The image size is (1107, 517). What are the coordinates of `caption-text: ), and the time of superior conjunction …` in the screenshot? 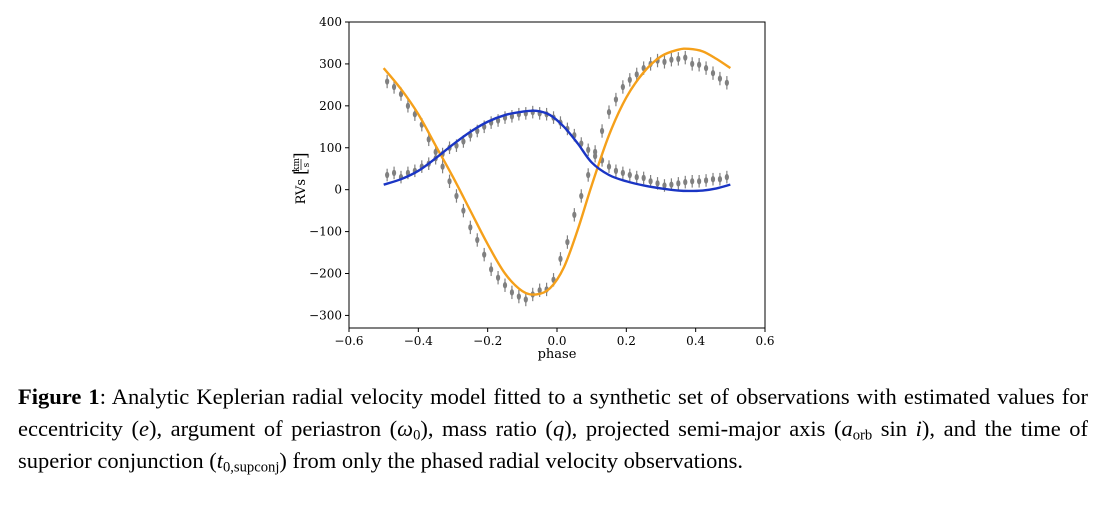 It's located at (553, 444).